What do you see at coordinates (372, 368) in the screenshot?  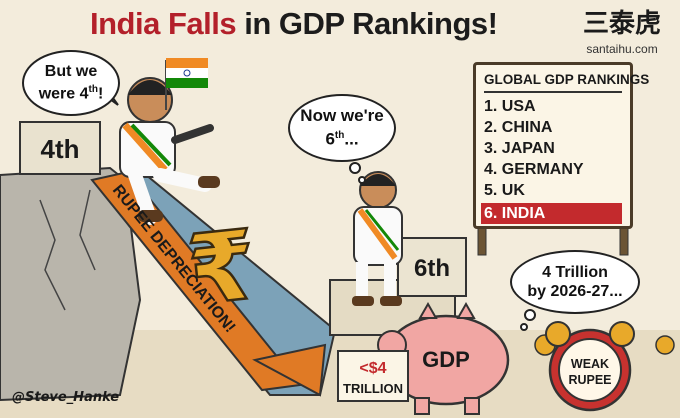 I see `trillion-line1: <$4` at bounding box center [372, 368].